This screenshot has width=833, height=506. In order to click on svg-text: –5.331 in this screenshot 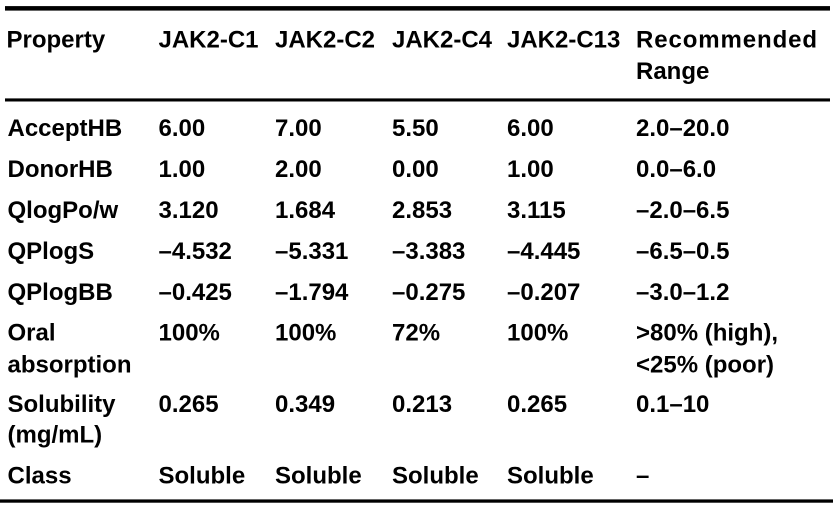, I will do `click(311, 251)`.